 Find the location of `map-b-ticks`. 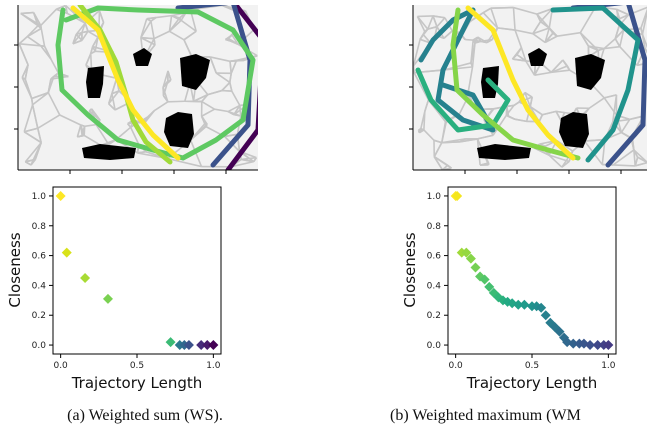

map-b-ticks is located at coordinates (515, 109).